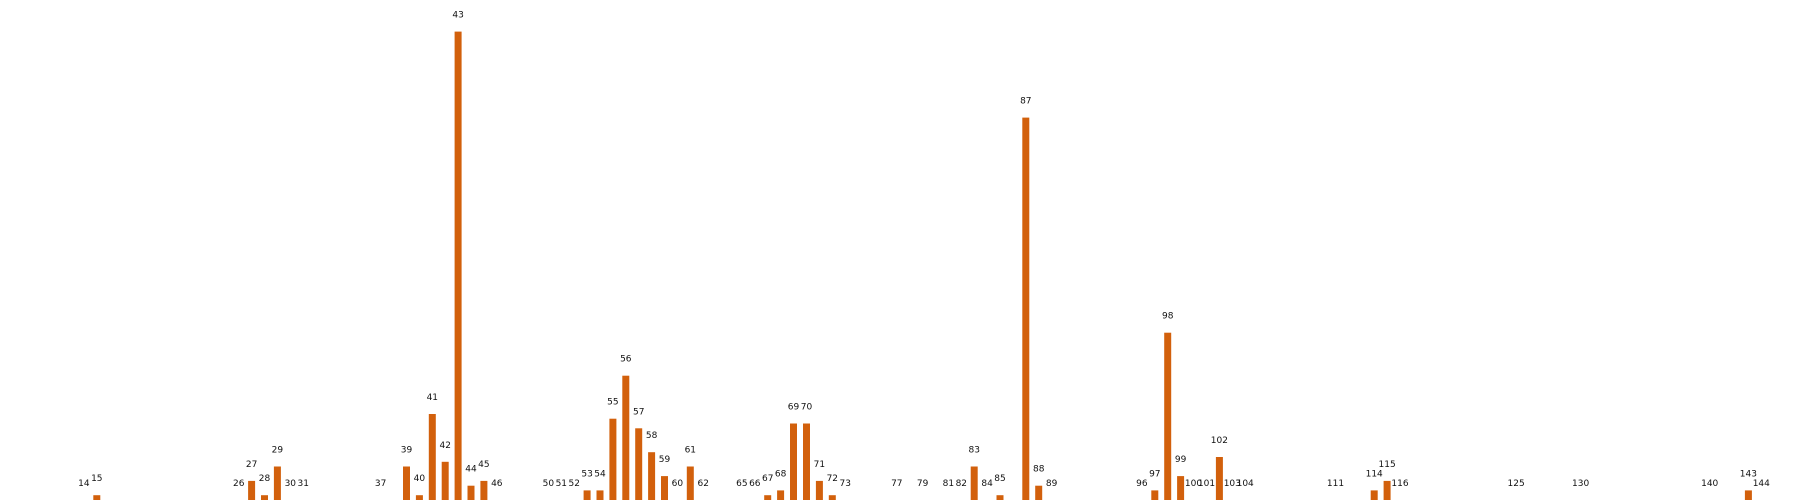 Image resolution: width=1800 pixels, height=500 pixels. What do you see at coordinates (665, 460) in the screenshot?
I see `bar-label-59: 59` at bounding box center [665, 460].